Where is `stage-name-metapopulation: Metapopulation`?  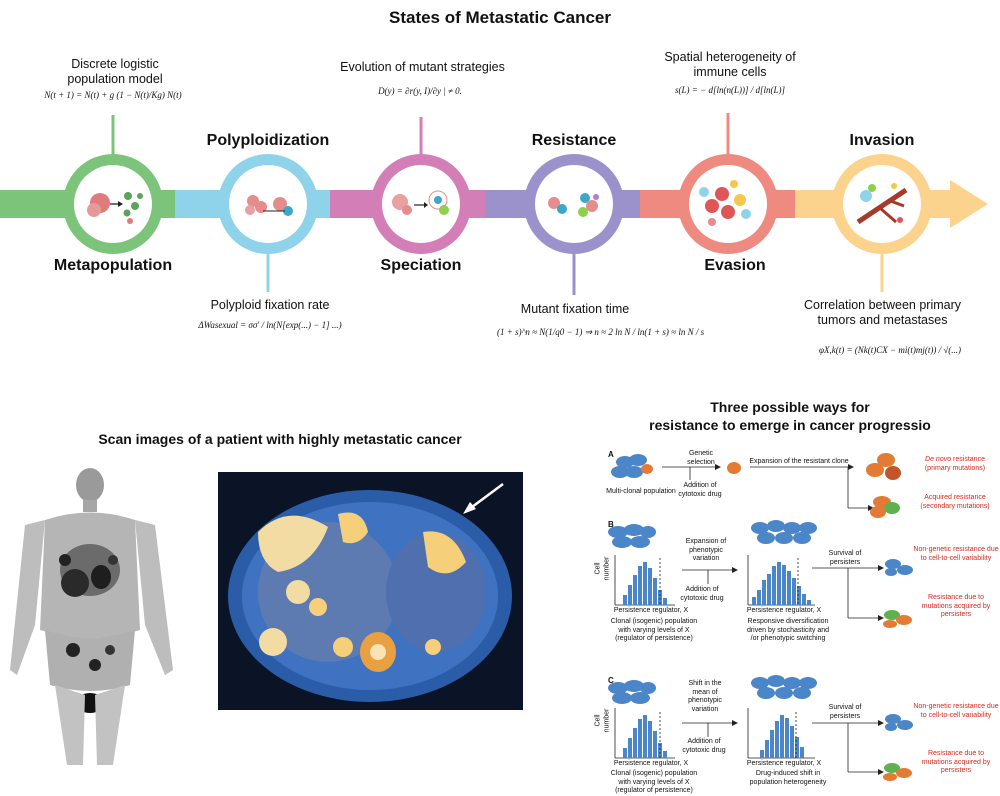
stage-name-metapopulation: Metapopulation is located at coordinates (113, 265).